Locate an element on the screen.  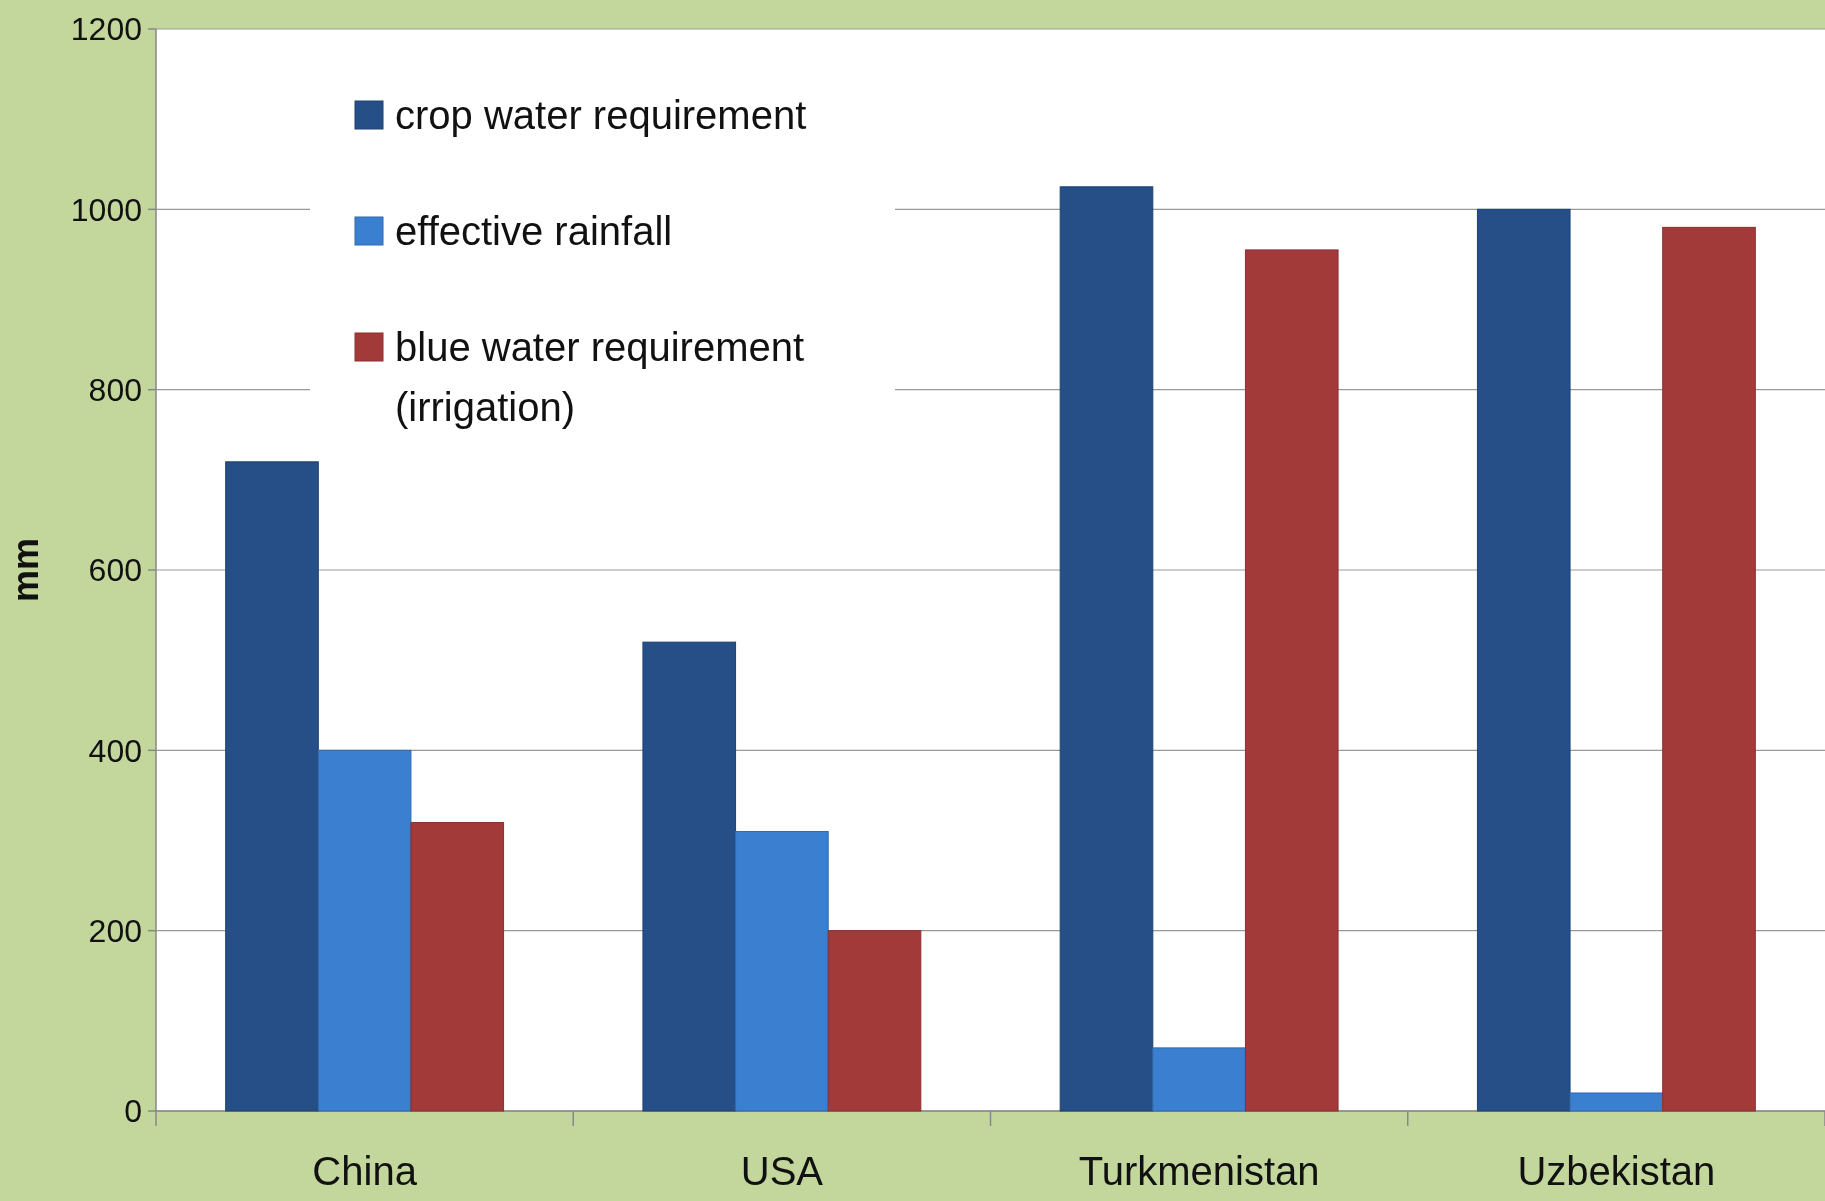
y-tick-label: 600 is located at coordinates (115, 570).